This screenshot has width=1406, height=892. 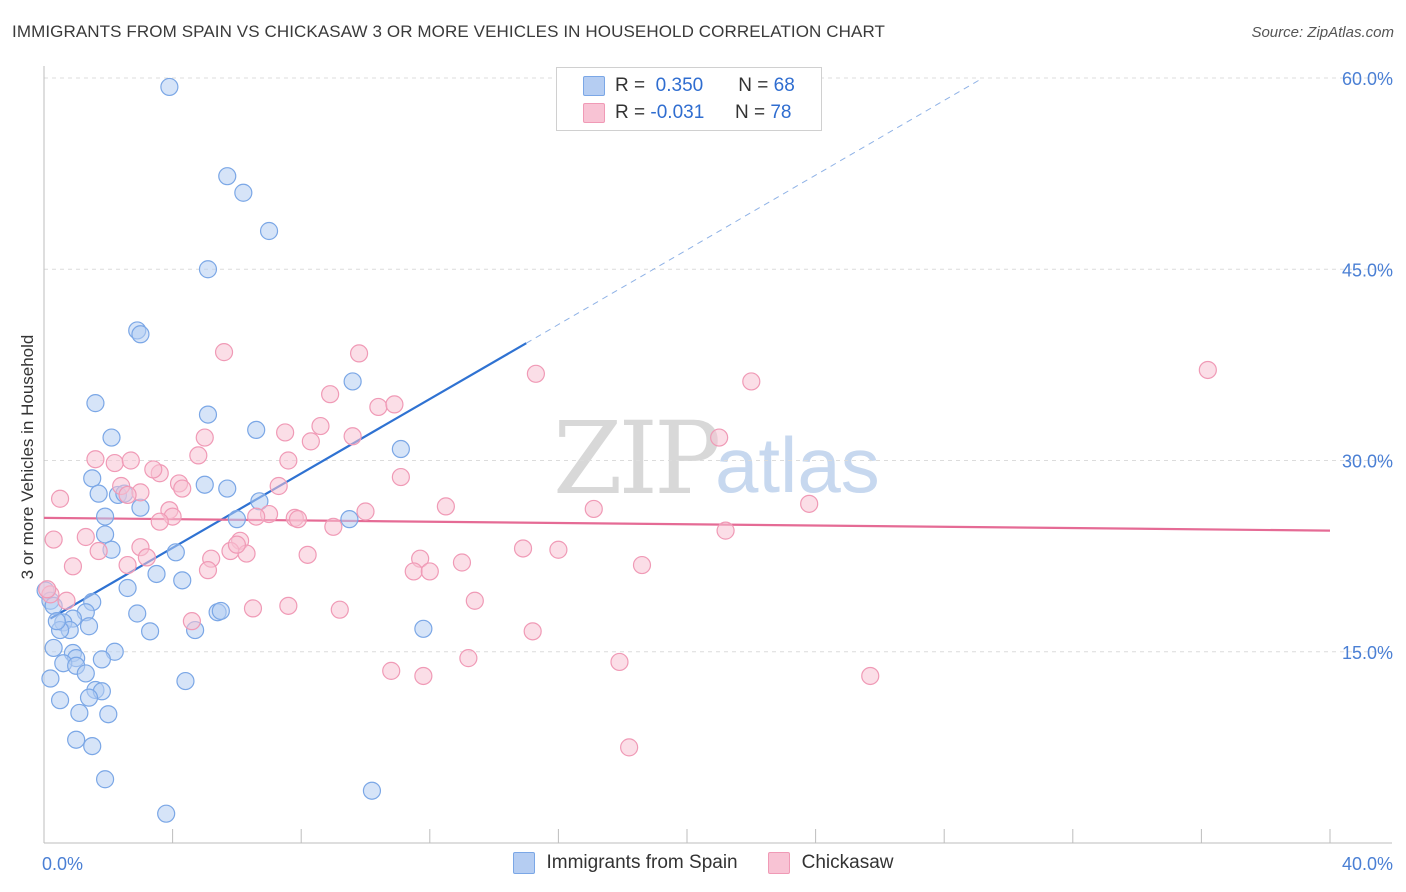 I want to click on x-tick-label: 0.0%, so click(x=62, y=864).